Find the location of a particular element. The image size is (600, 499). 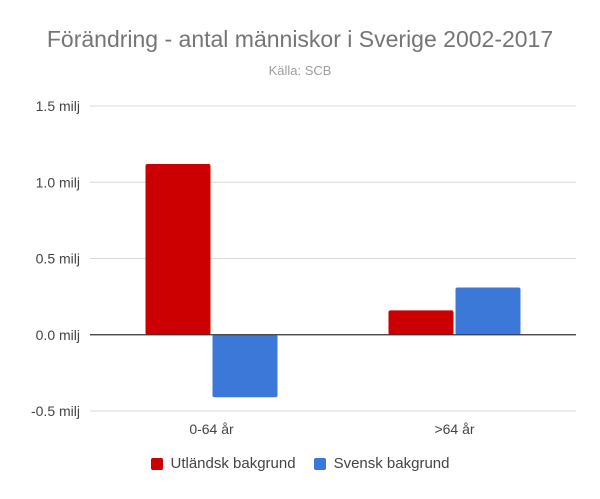

legend-label-utlandsk: Utländsk bakgrund is located at coordinates (233, 463).